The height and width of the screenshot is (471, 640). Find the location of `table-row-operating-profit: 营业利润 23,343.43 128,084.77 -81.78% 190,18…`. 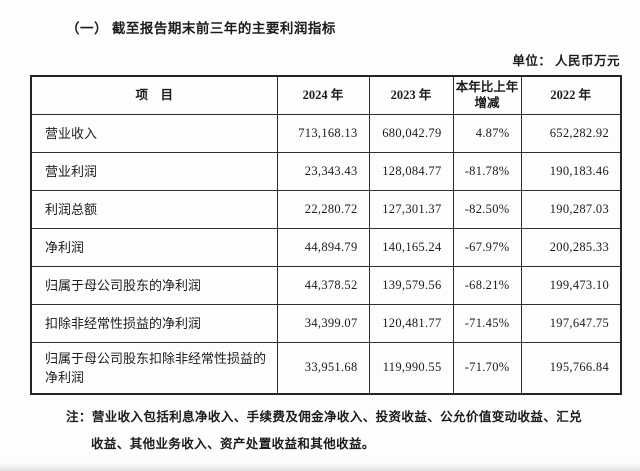

table-row-operating-profit: 营业利润 23,343.43 128,084.77 -81.78% 190,18… is located at coordinates (326, 171).